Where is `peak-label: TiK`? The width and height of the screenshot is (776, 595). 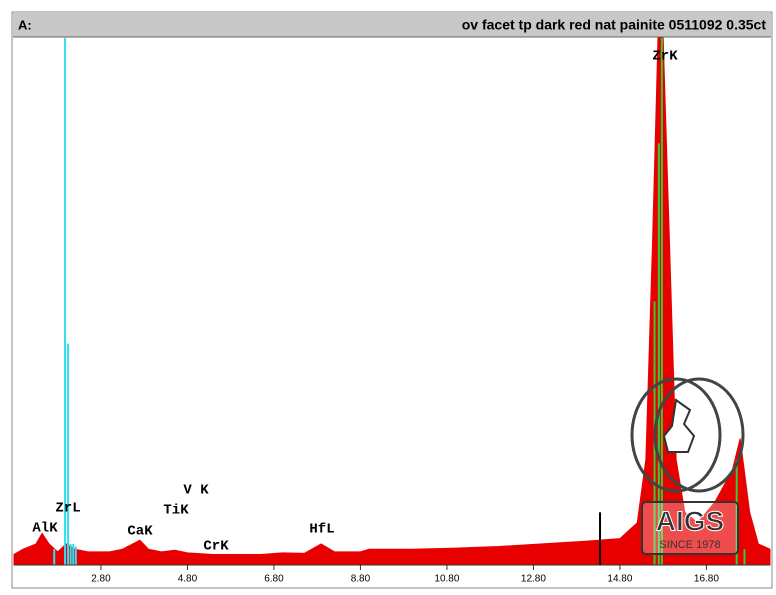 peak-label: TiK is located at coordinates (176, 511).